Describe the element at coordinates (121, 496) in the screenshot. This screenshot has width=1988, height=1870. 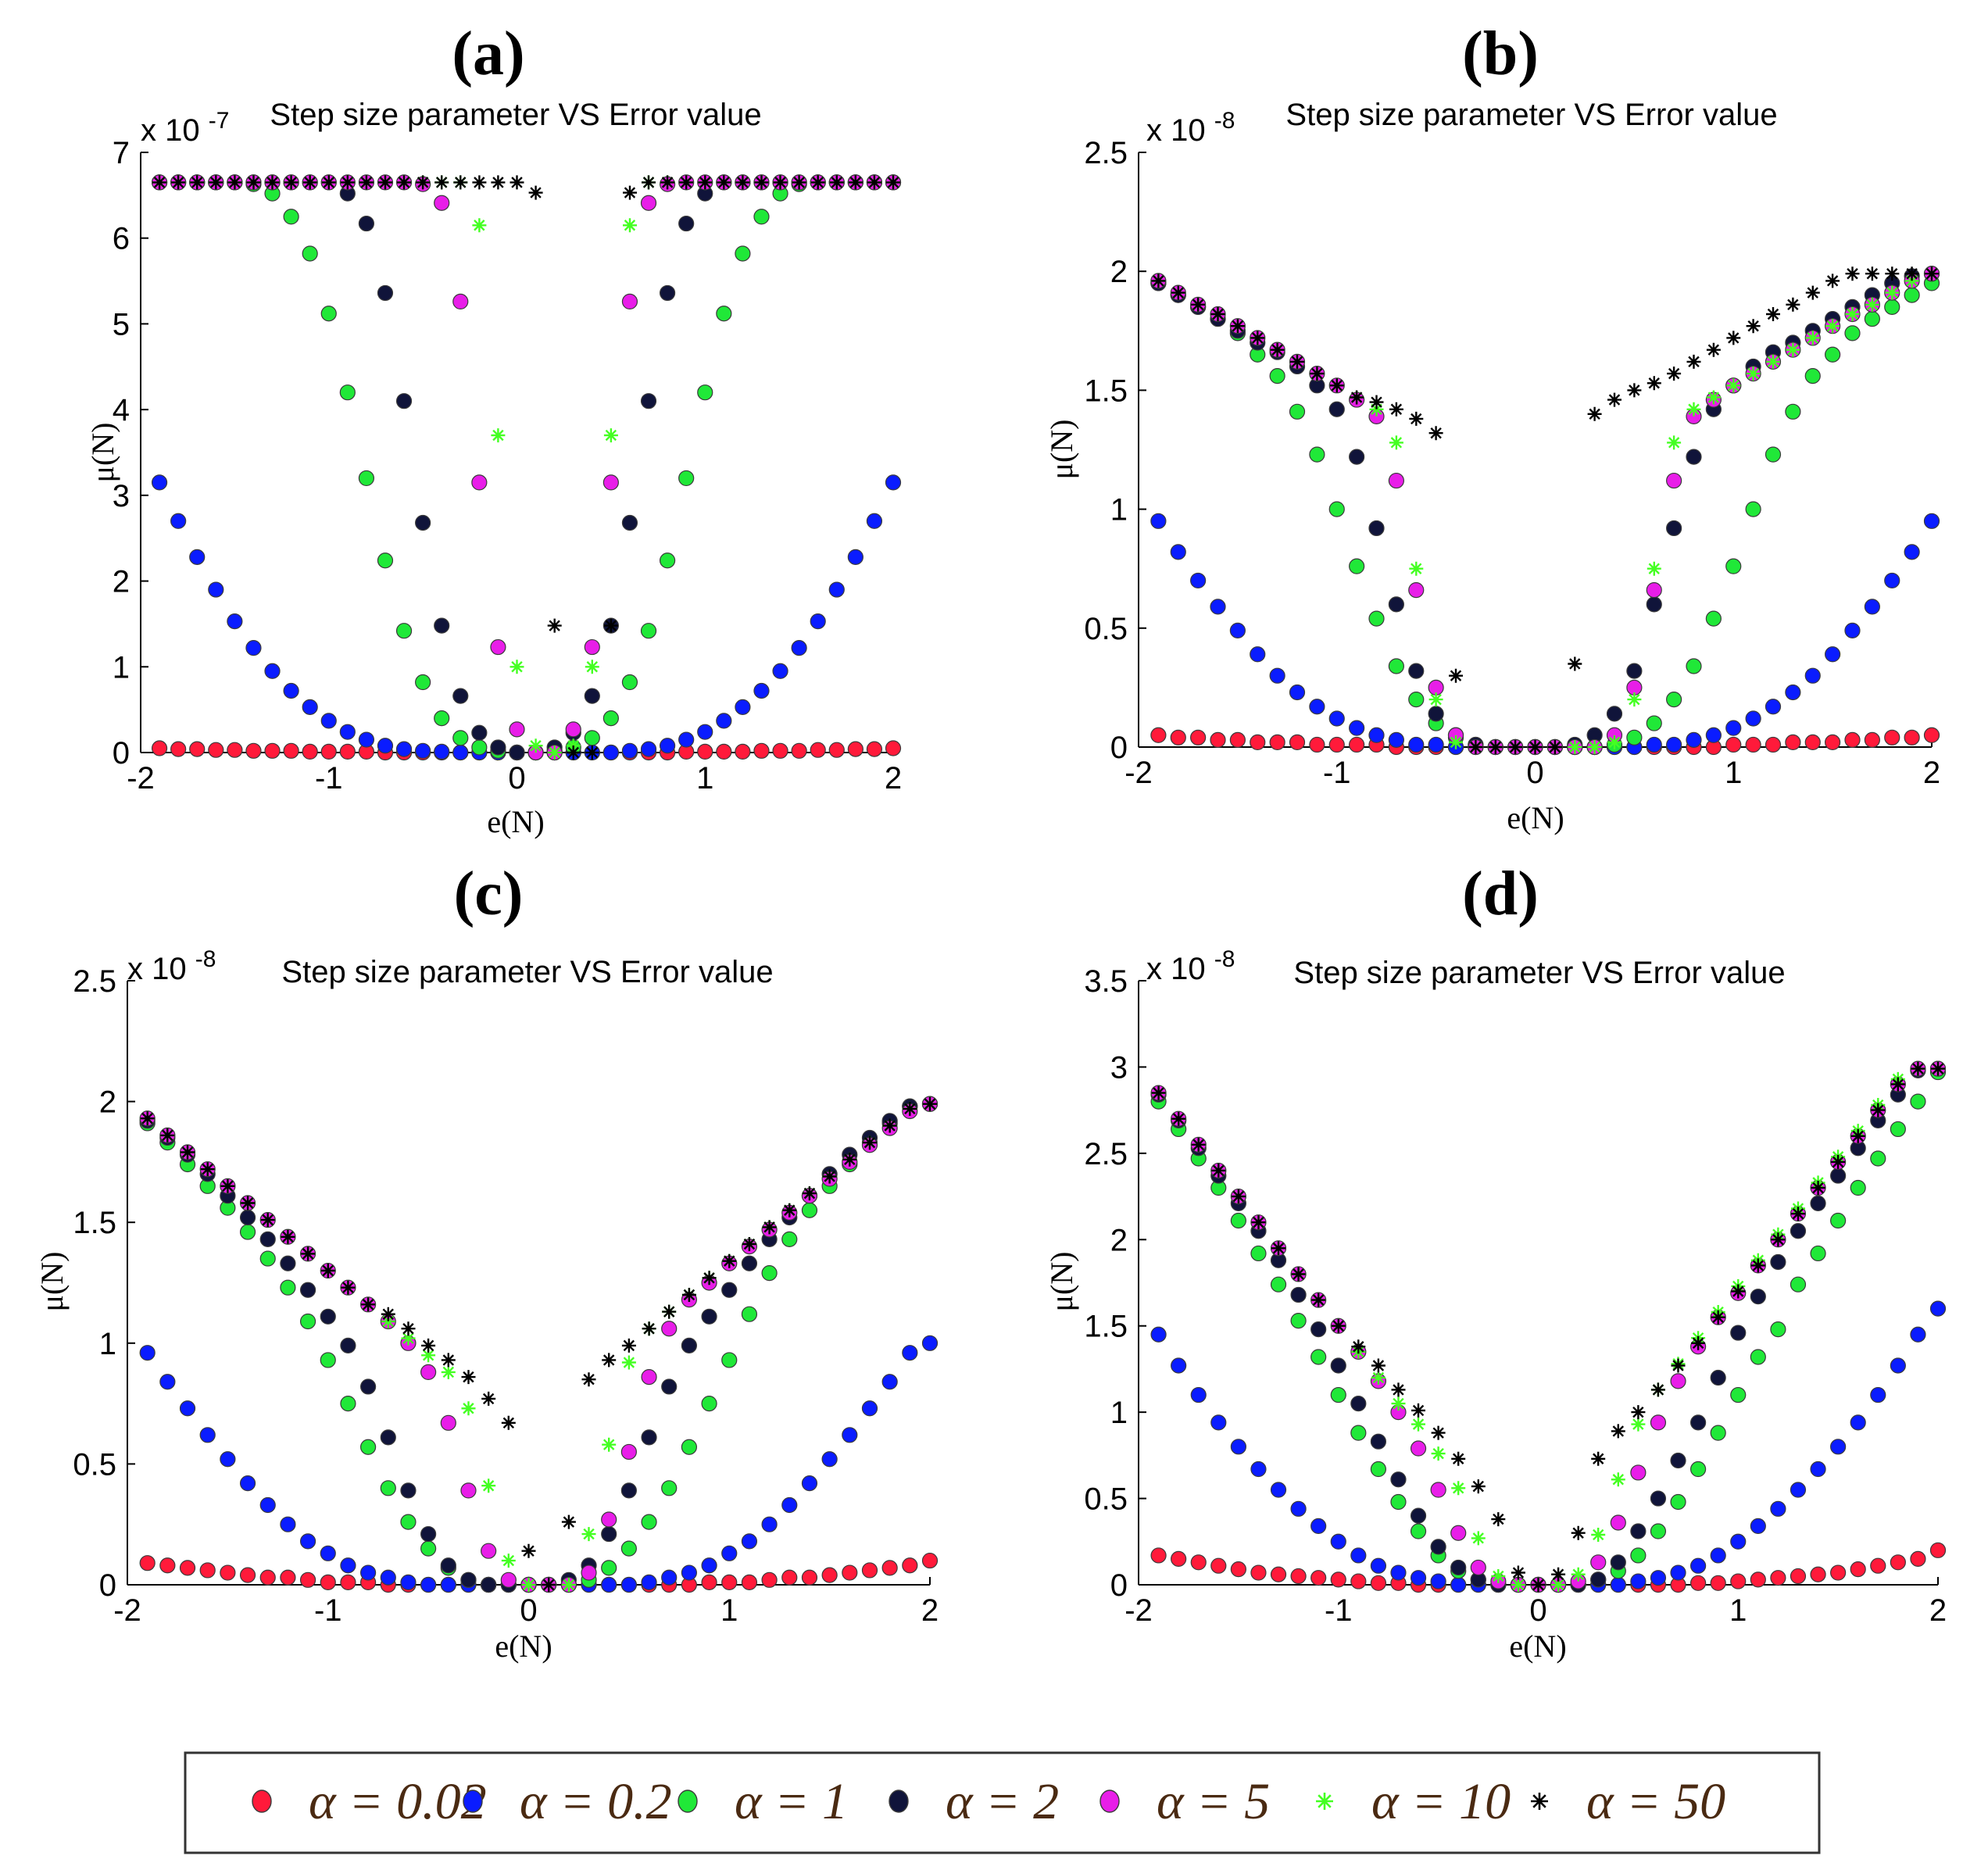
I see `y-tick-label: 3` at that location.